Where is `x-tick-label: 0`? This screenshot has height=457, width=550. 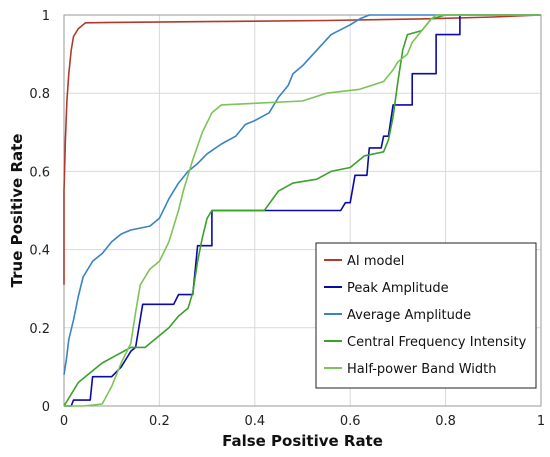 x-tick-label: 0 is located at coordinates (64, 421).